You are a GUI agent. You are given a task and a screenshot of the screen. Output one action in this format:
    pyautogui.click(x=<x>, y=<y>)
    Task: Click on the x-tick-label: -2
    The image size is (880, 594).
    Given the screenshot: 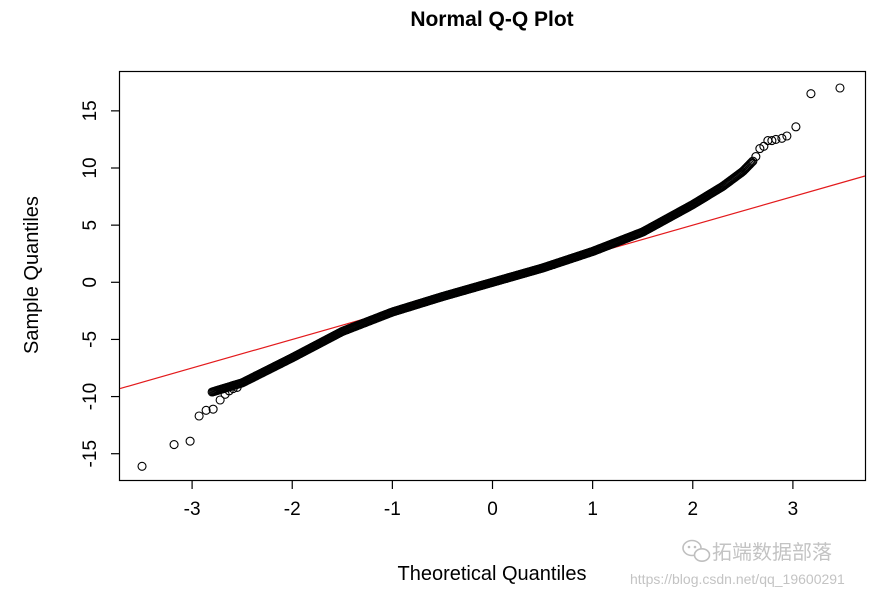 What is the action you would take?
    pyautogui.click(x=292, y=509)
    